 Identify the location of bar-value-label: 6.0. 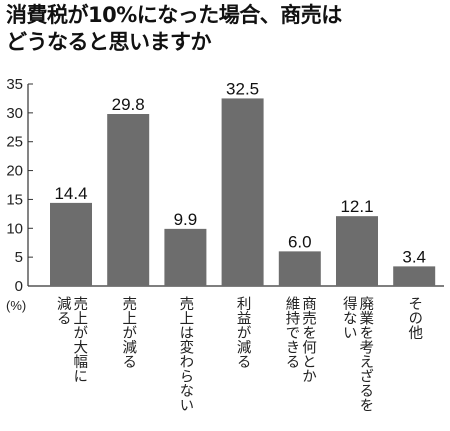
(300, 241).